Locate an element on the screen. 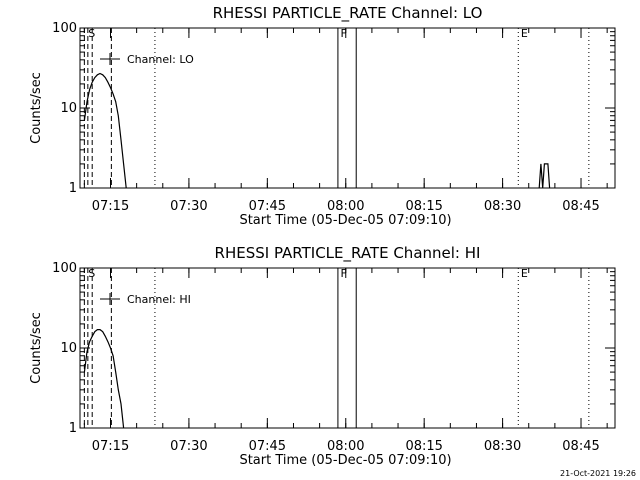 This screenshot has height=480, width=640. legend-label: Channel: HI is located at coordinates (159, 299).